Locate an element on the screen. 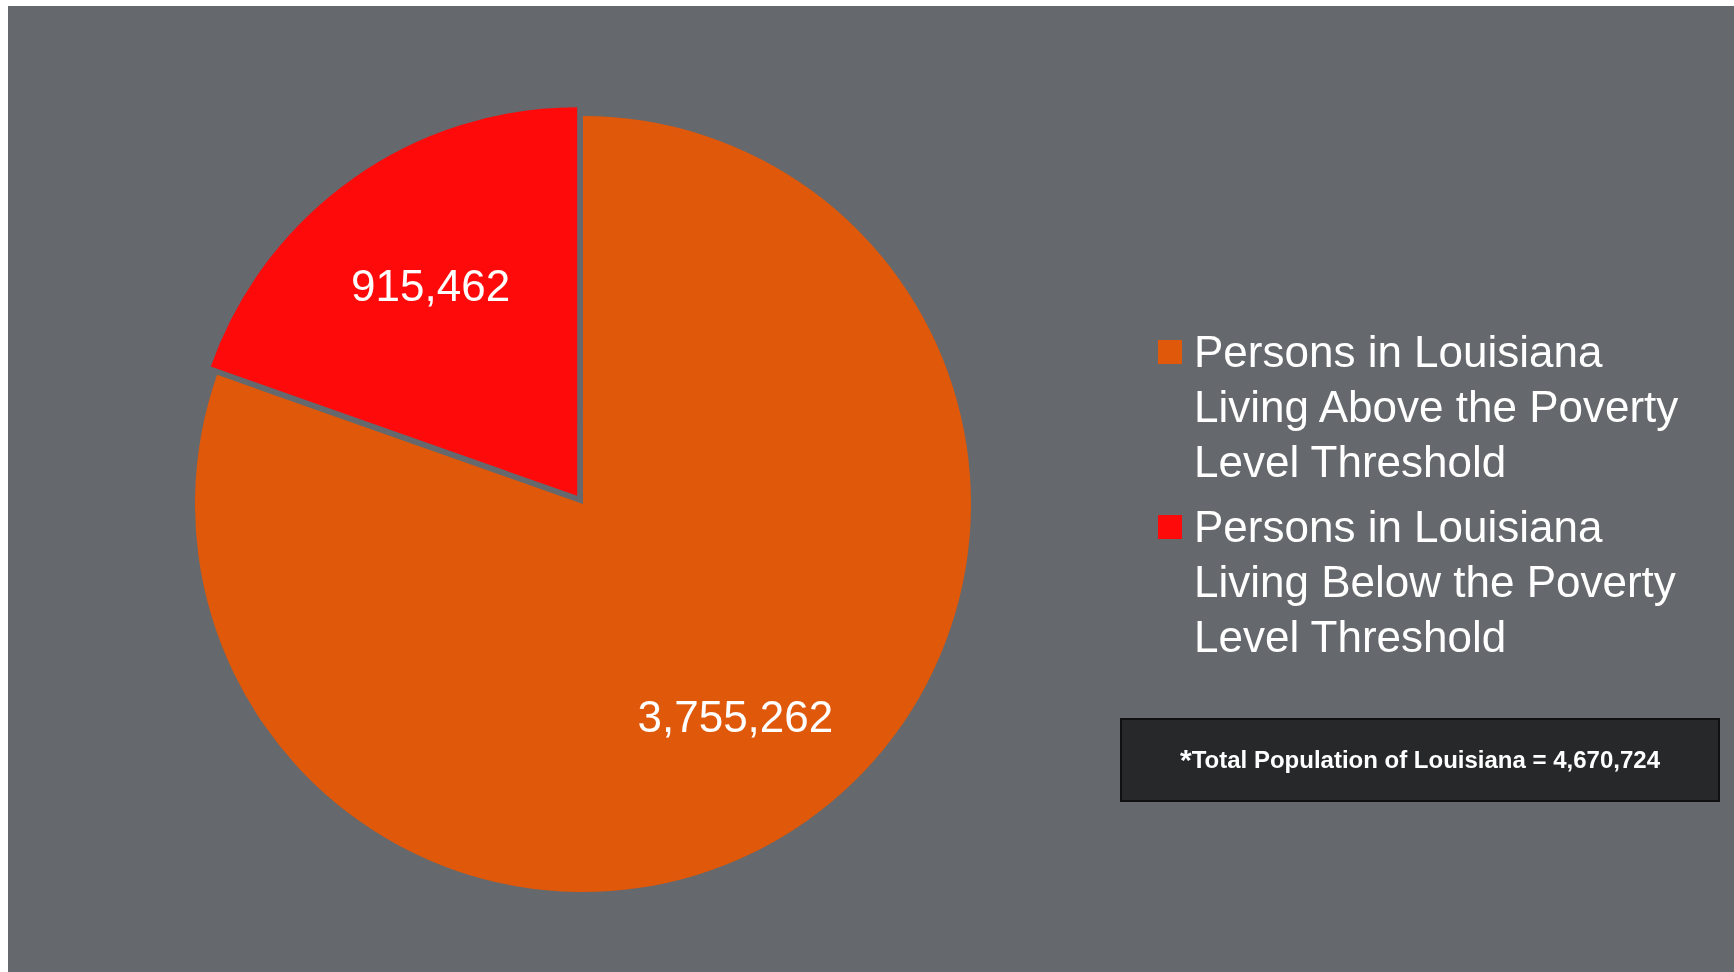 Image resolution: width=1734 pixels, height=972 pixels. data-label: 3,755,262 is located at coordinates (735, 716).